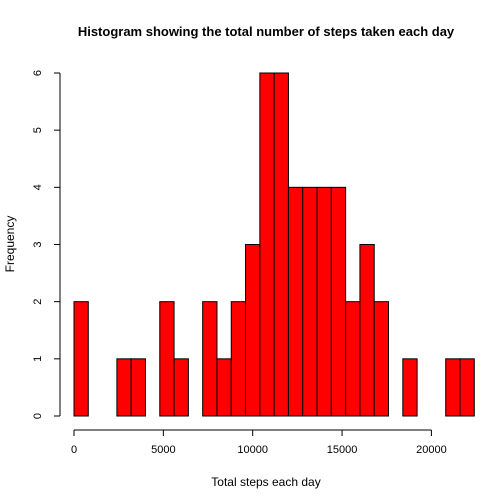 Image resolution: width=504 pixels, height=504 pixels. Describe the element at coordinates (38, 244) in the screenshot. I see `y-tick-label: 3` at that location.